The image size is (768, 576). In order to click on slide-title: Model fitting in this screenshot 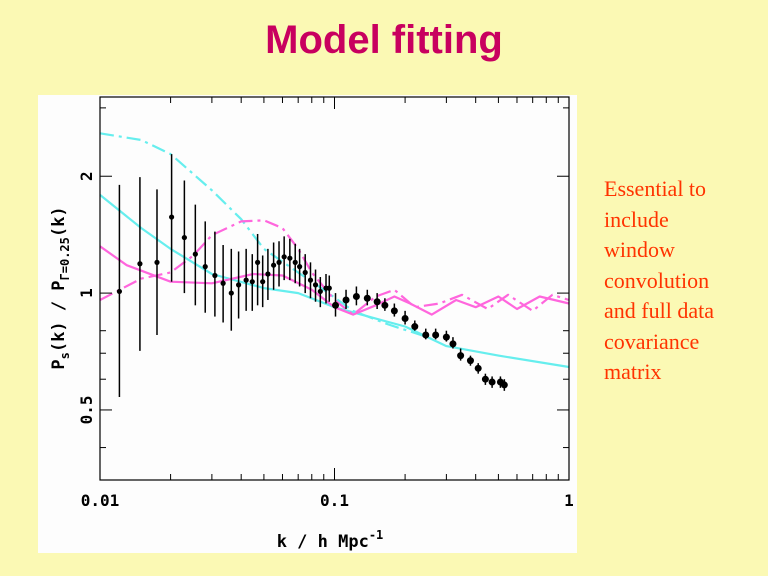, I will do `click(384, 40)`.